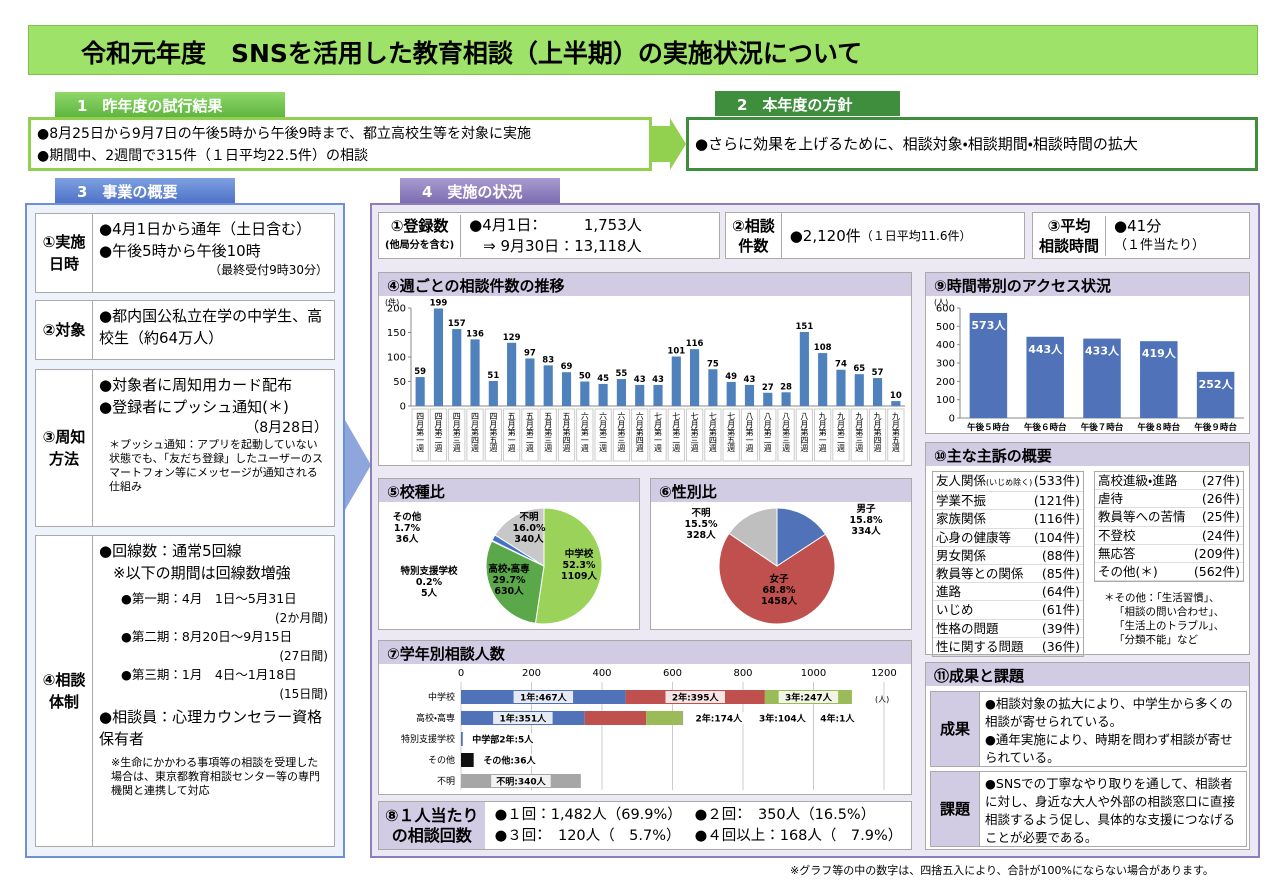  I want to click on complaint-name: 家族関係, so click(961, 518).